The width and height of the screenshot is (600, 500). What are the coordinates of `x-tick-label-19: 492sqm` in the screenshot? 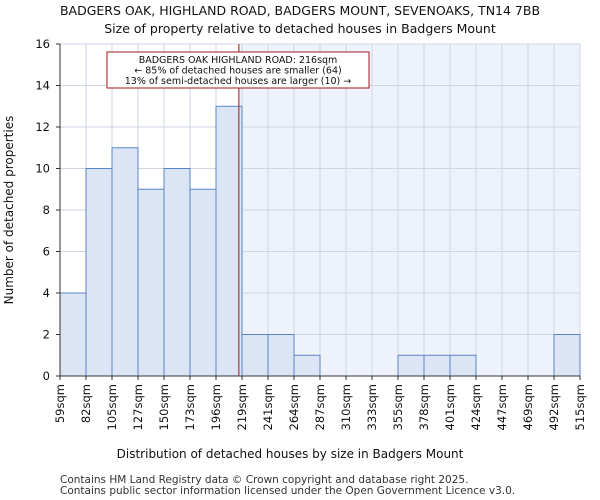 It's located at (554, 407).